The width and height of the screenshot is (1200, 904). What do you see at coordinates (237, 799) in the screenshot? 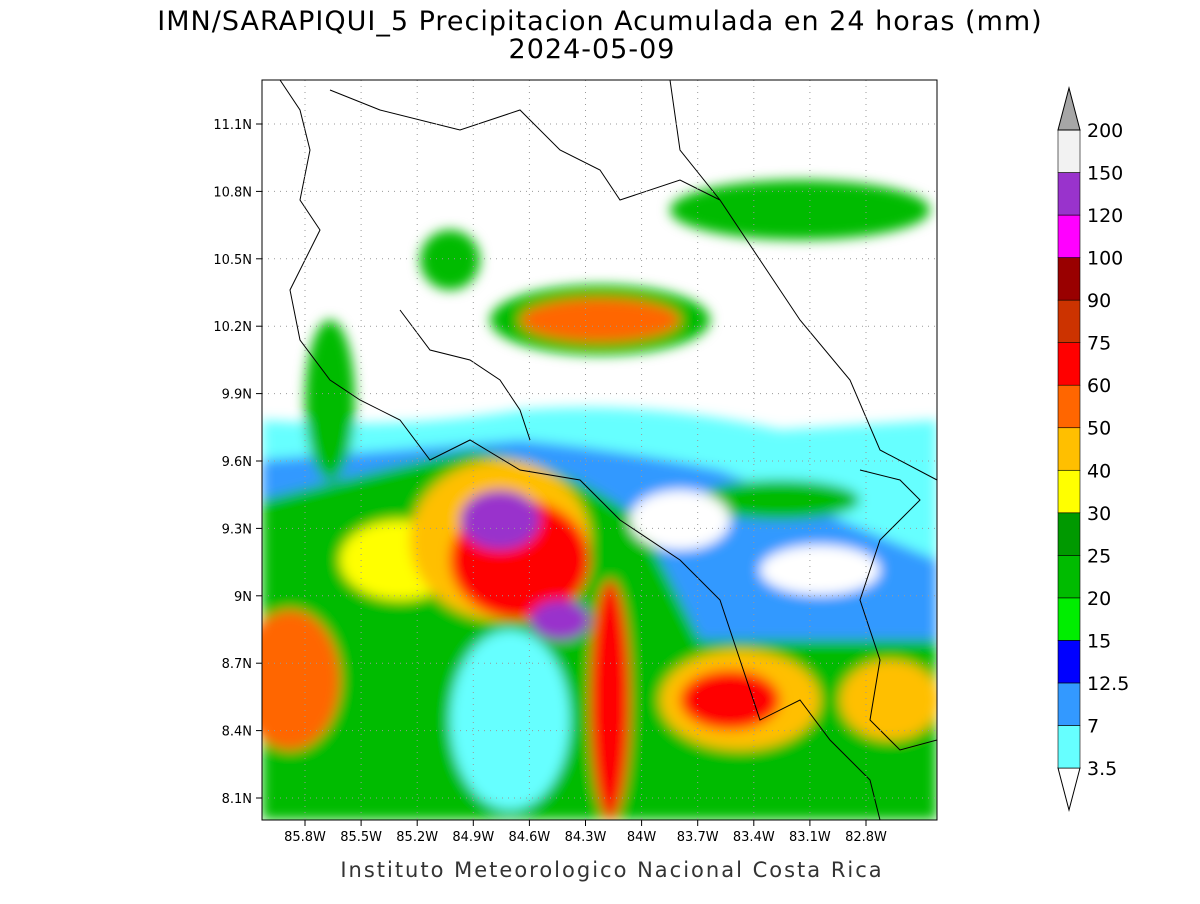
I see `lat-tick-label: 8.1N` at bounding box center [237, 799].